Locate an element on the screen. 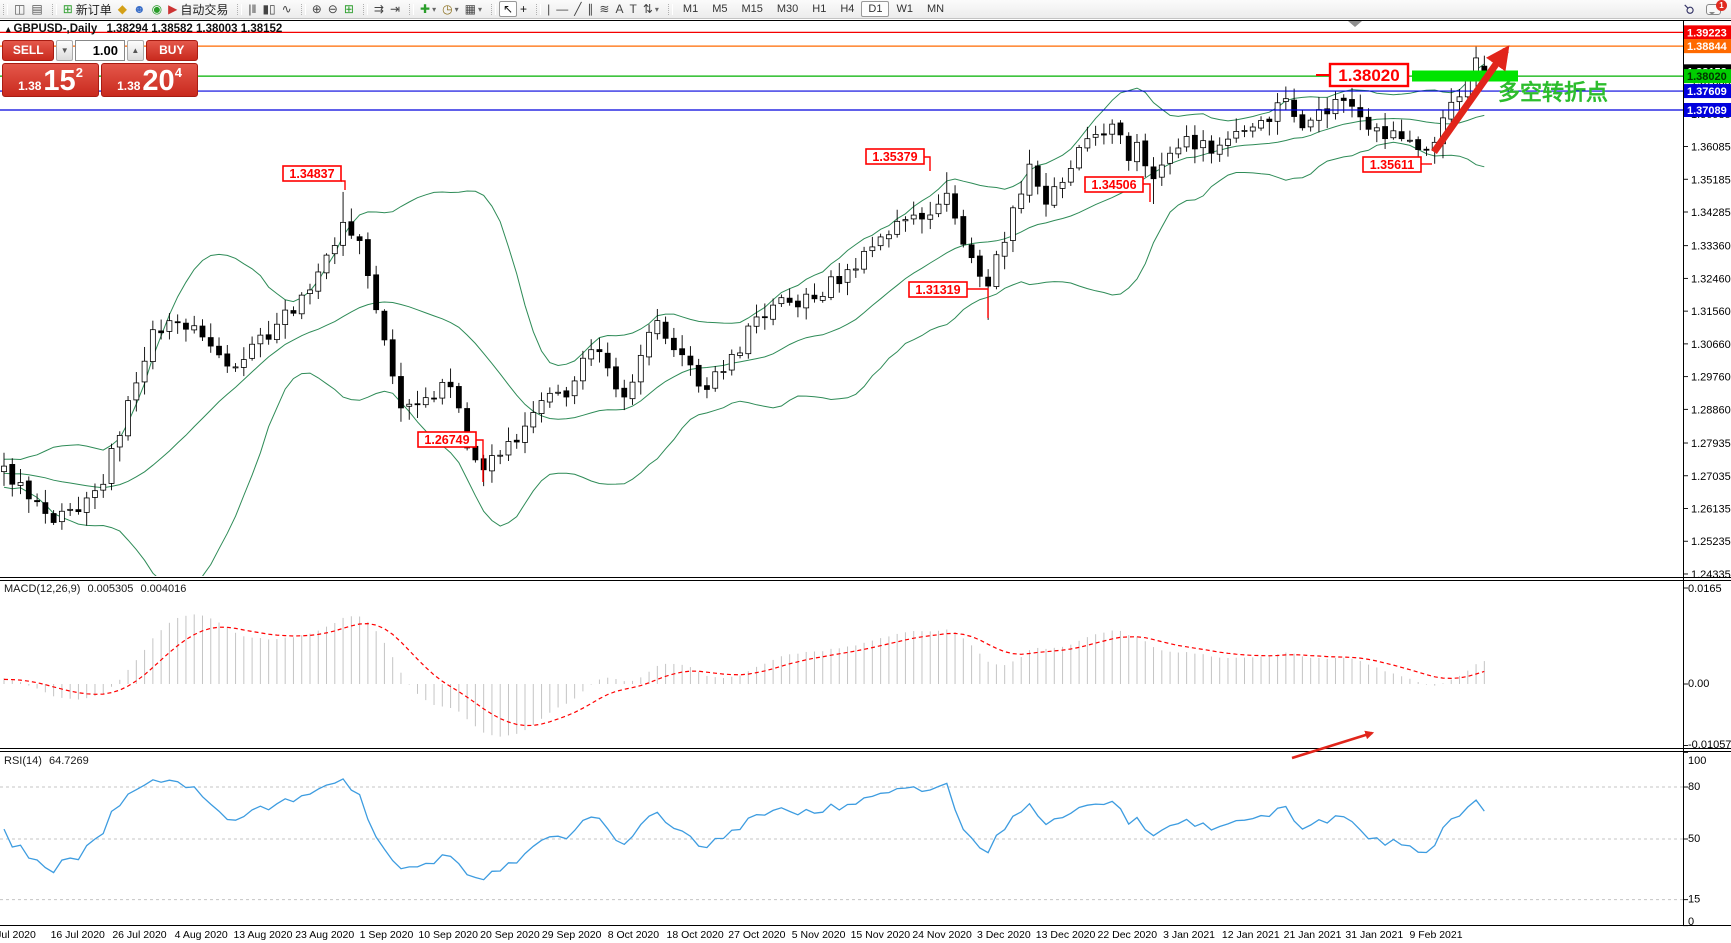  rsi-trend-arrow is located at coordinates (1333, 745).